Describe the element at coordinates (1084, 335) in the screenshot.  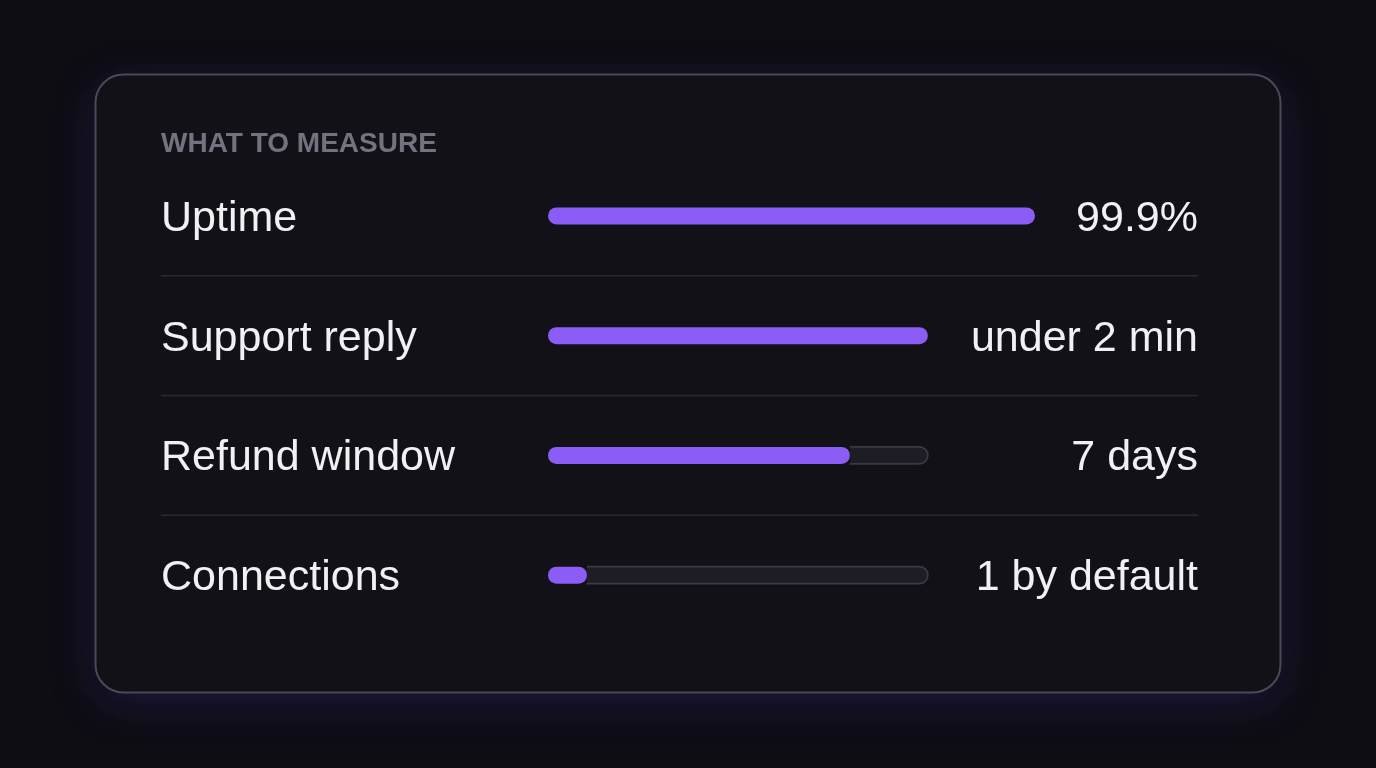
I see `annotation: under 2 min` at that location.